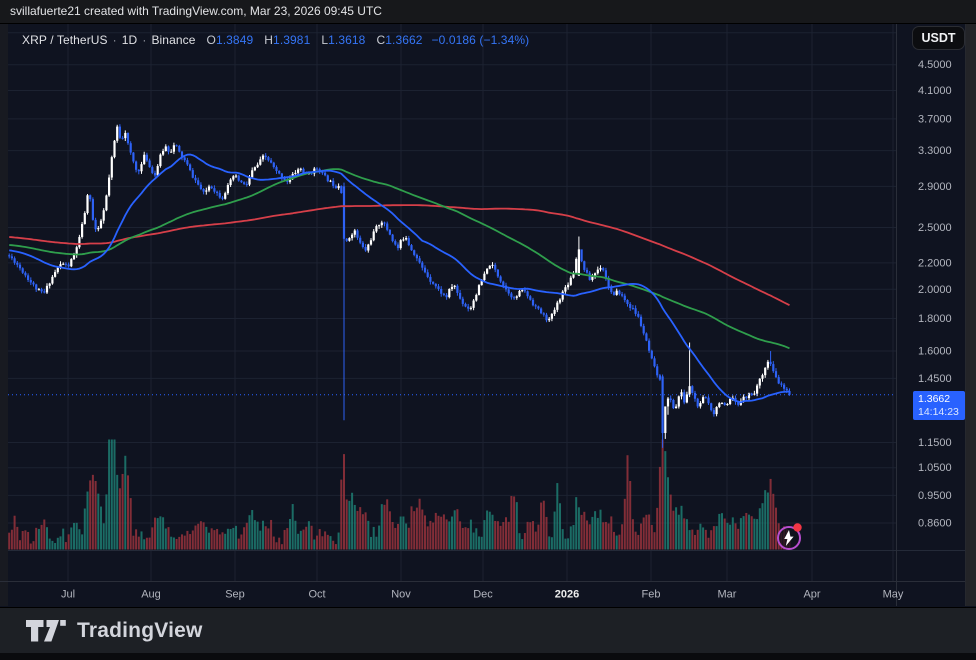 This screenshot has width=976, height=660. I want to click on time-tick-label: Mar, so click(727, 595).